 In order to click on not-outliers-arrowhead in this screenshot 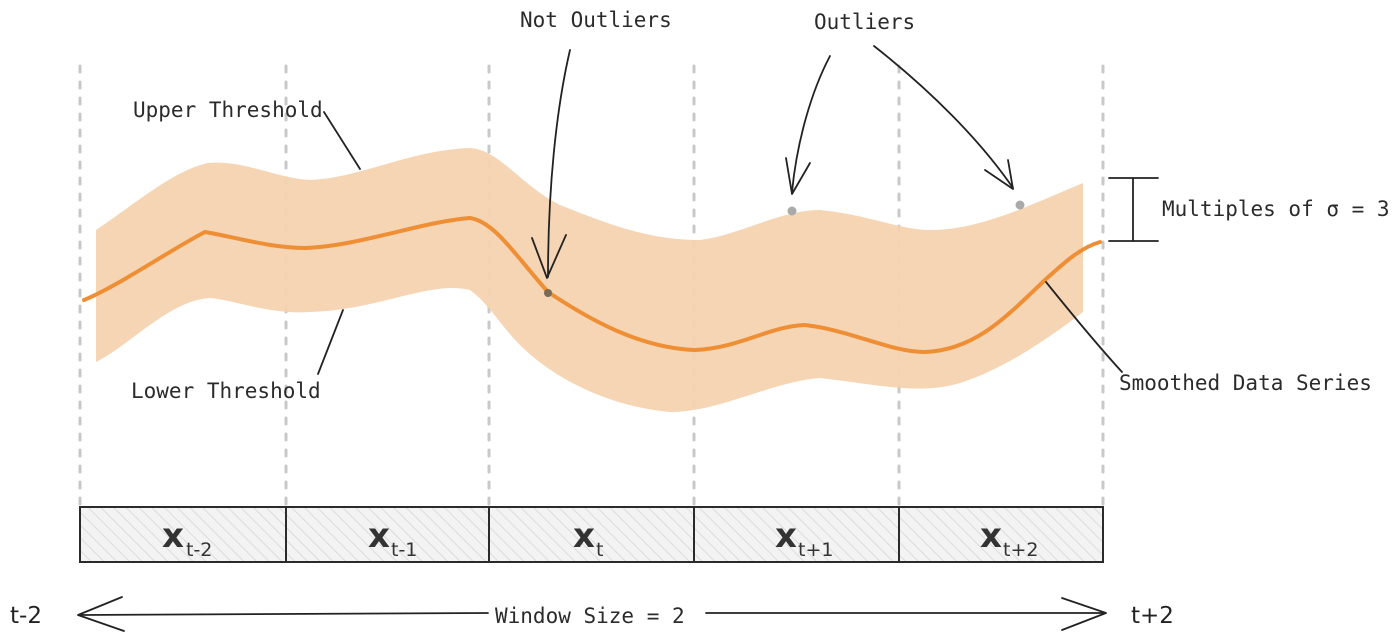, I will do `click(549, 256)`.